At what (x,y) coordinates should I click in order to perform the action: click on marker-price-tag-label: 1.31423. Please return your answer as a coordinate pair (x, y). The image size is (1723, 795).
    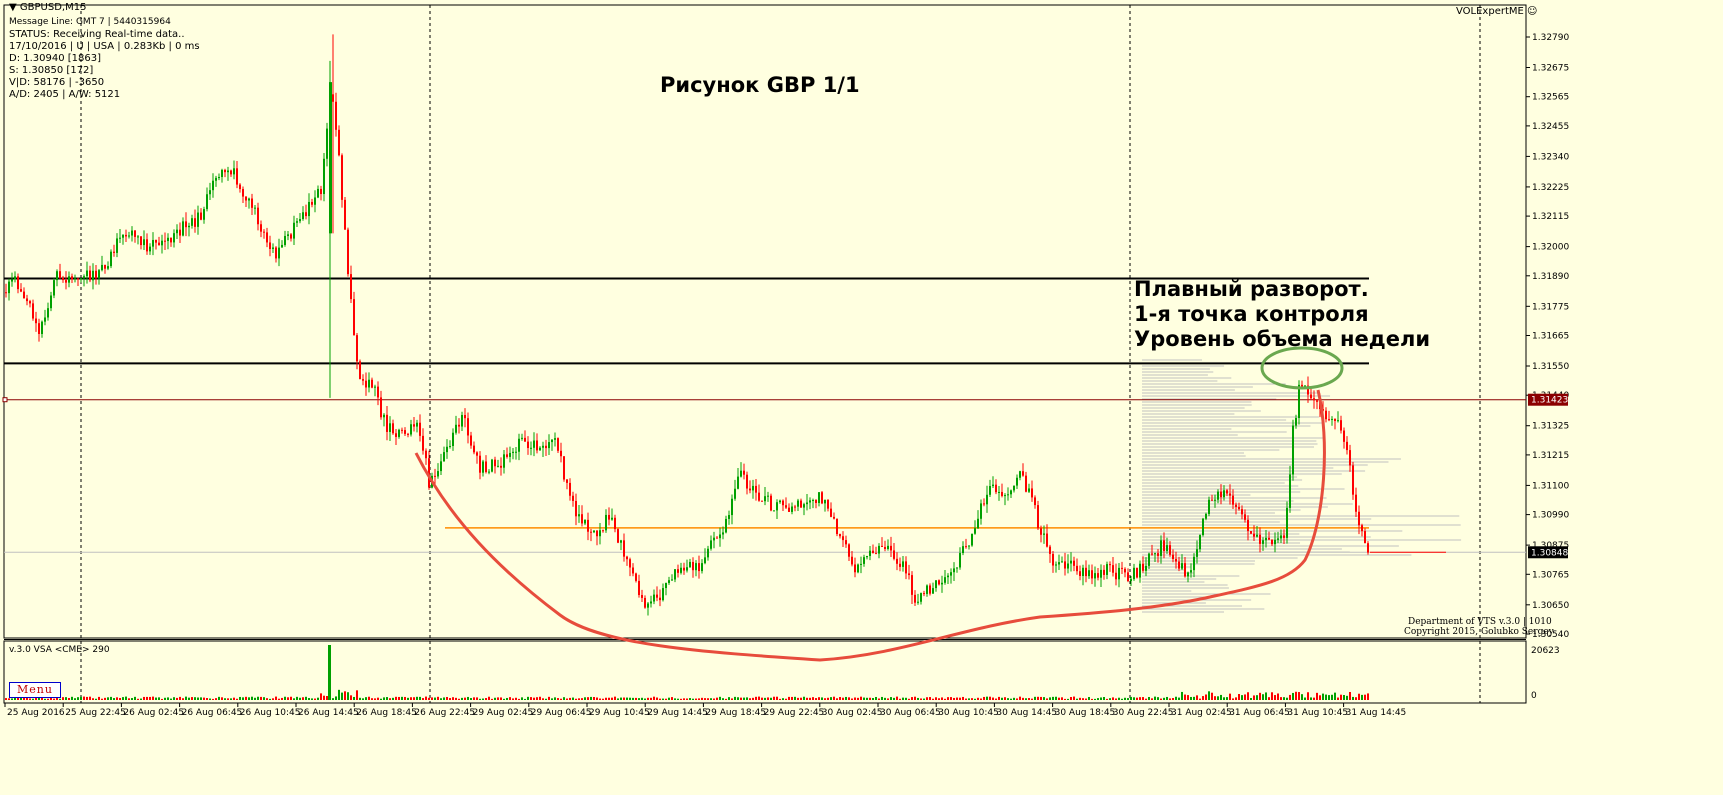
    Looking at the image, I should click on (1549, 401).